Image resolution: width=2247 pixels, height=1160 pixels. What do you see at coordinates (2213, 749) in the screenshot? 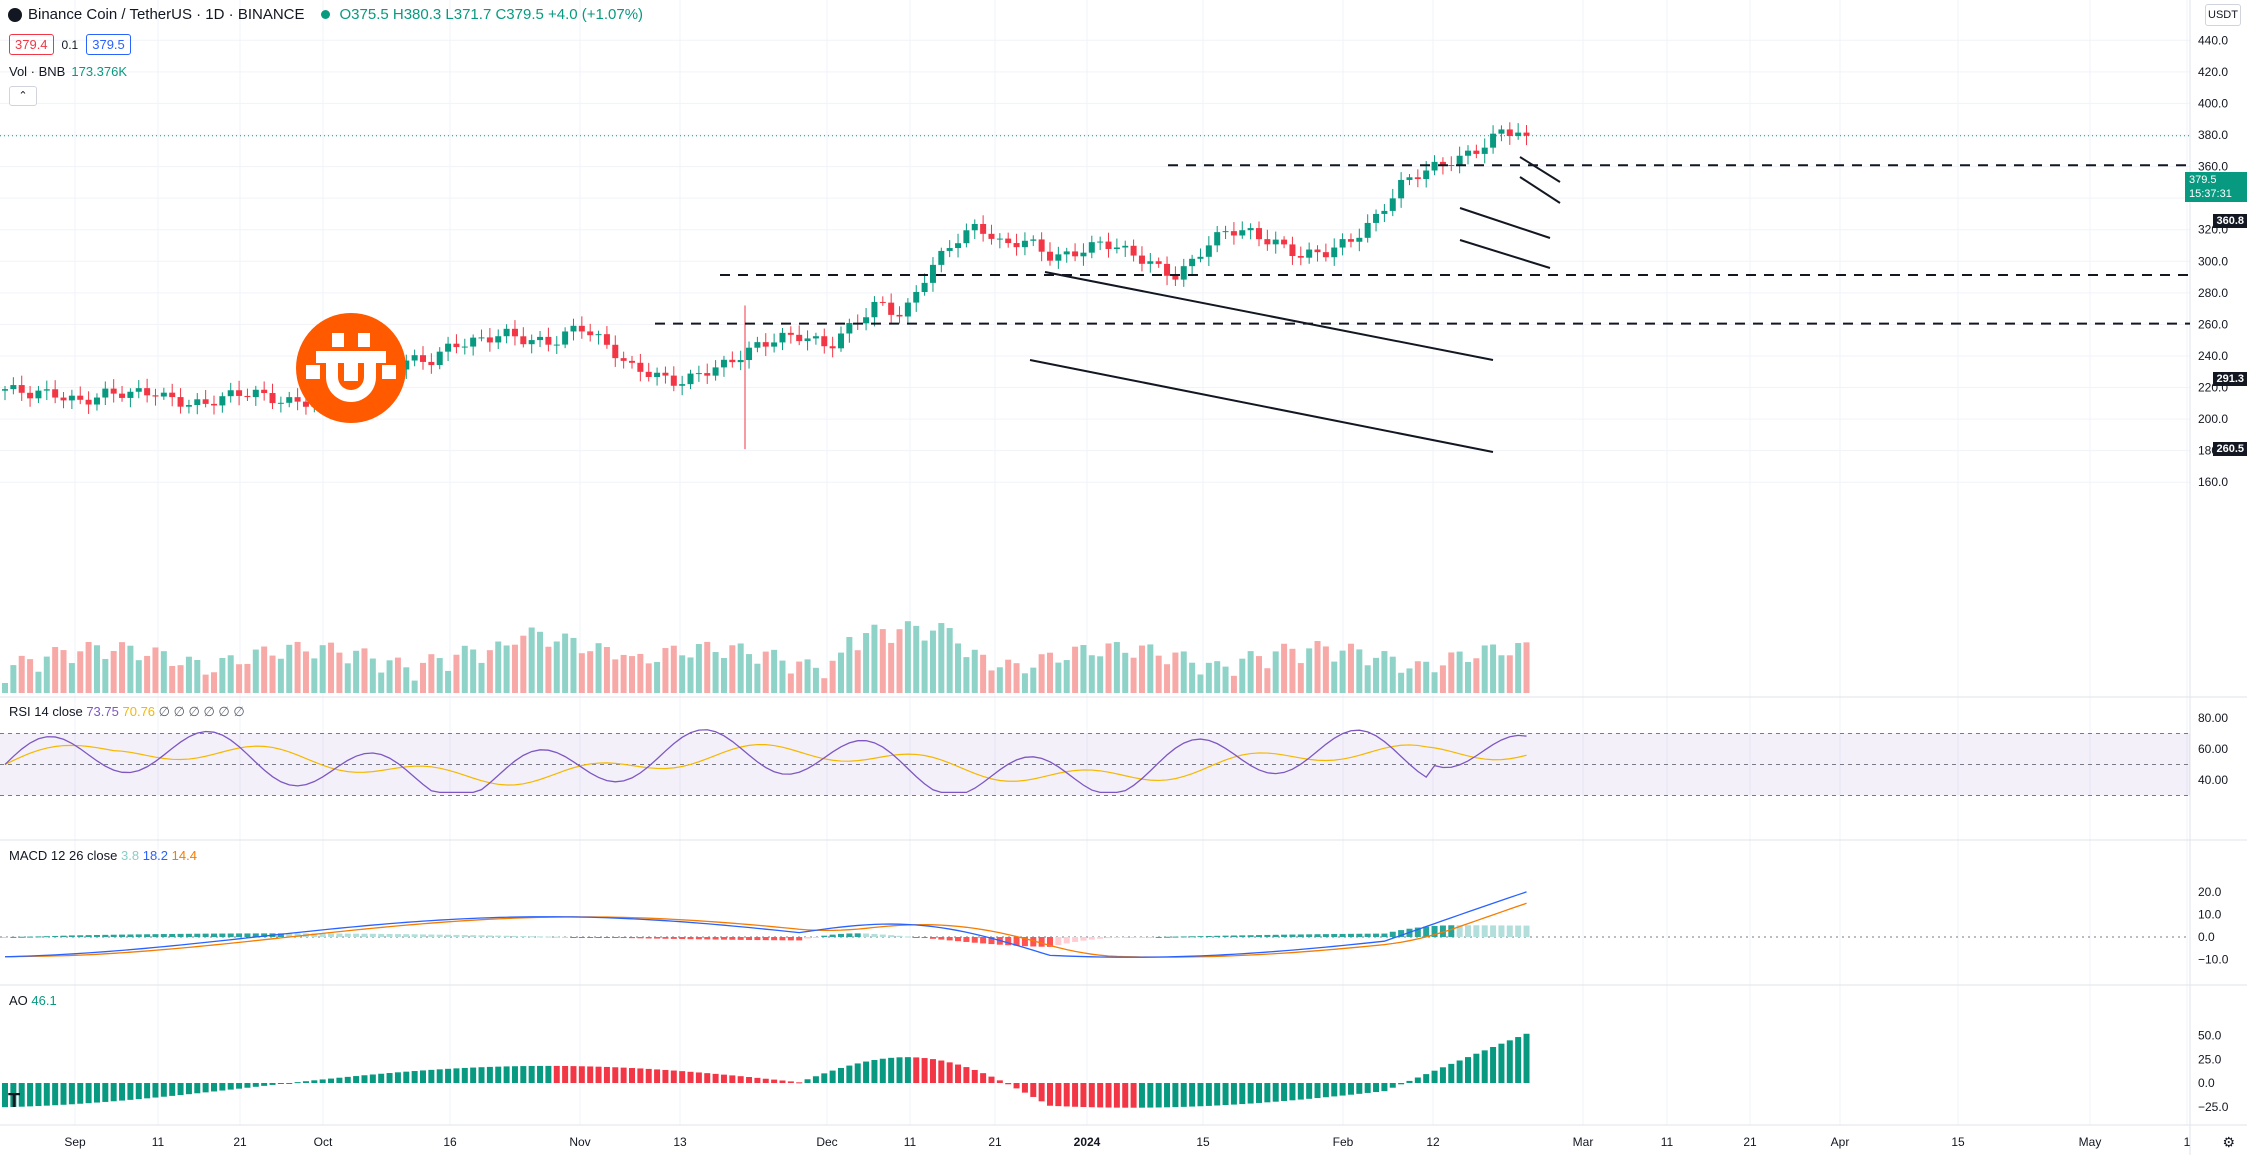
I see `rsi-tick-label: 60.00` at bounding box center [2213, 749].